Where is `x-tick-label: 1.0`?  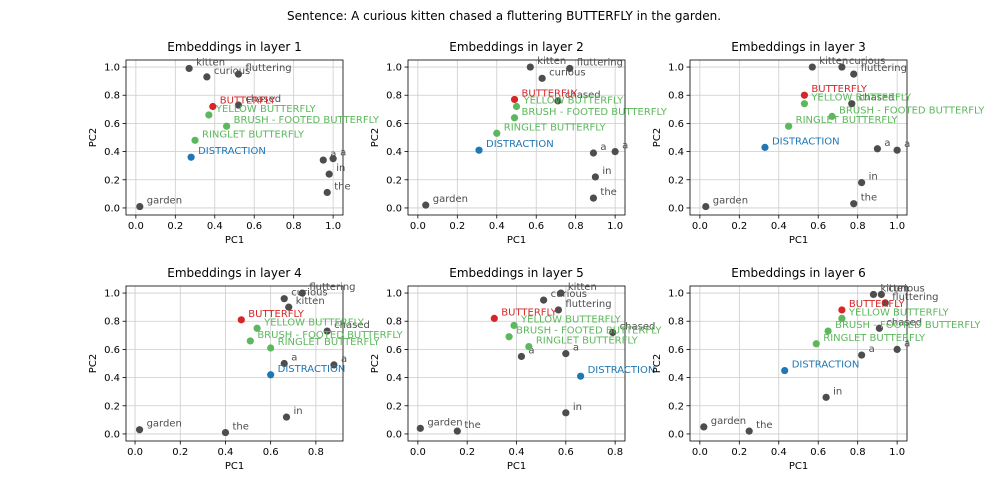 x-tick-label: 1.0 is located at coordinates (333, 226).